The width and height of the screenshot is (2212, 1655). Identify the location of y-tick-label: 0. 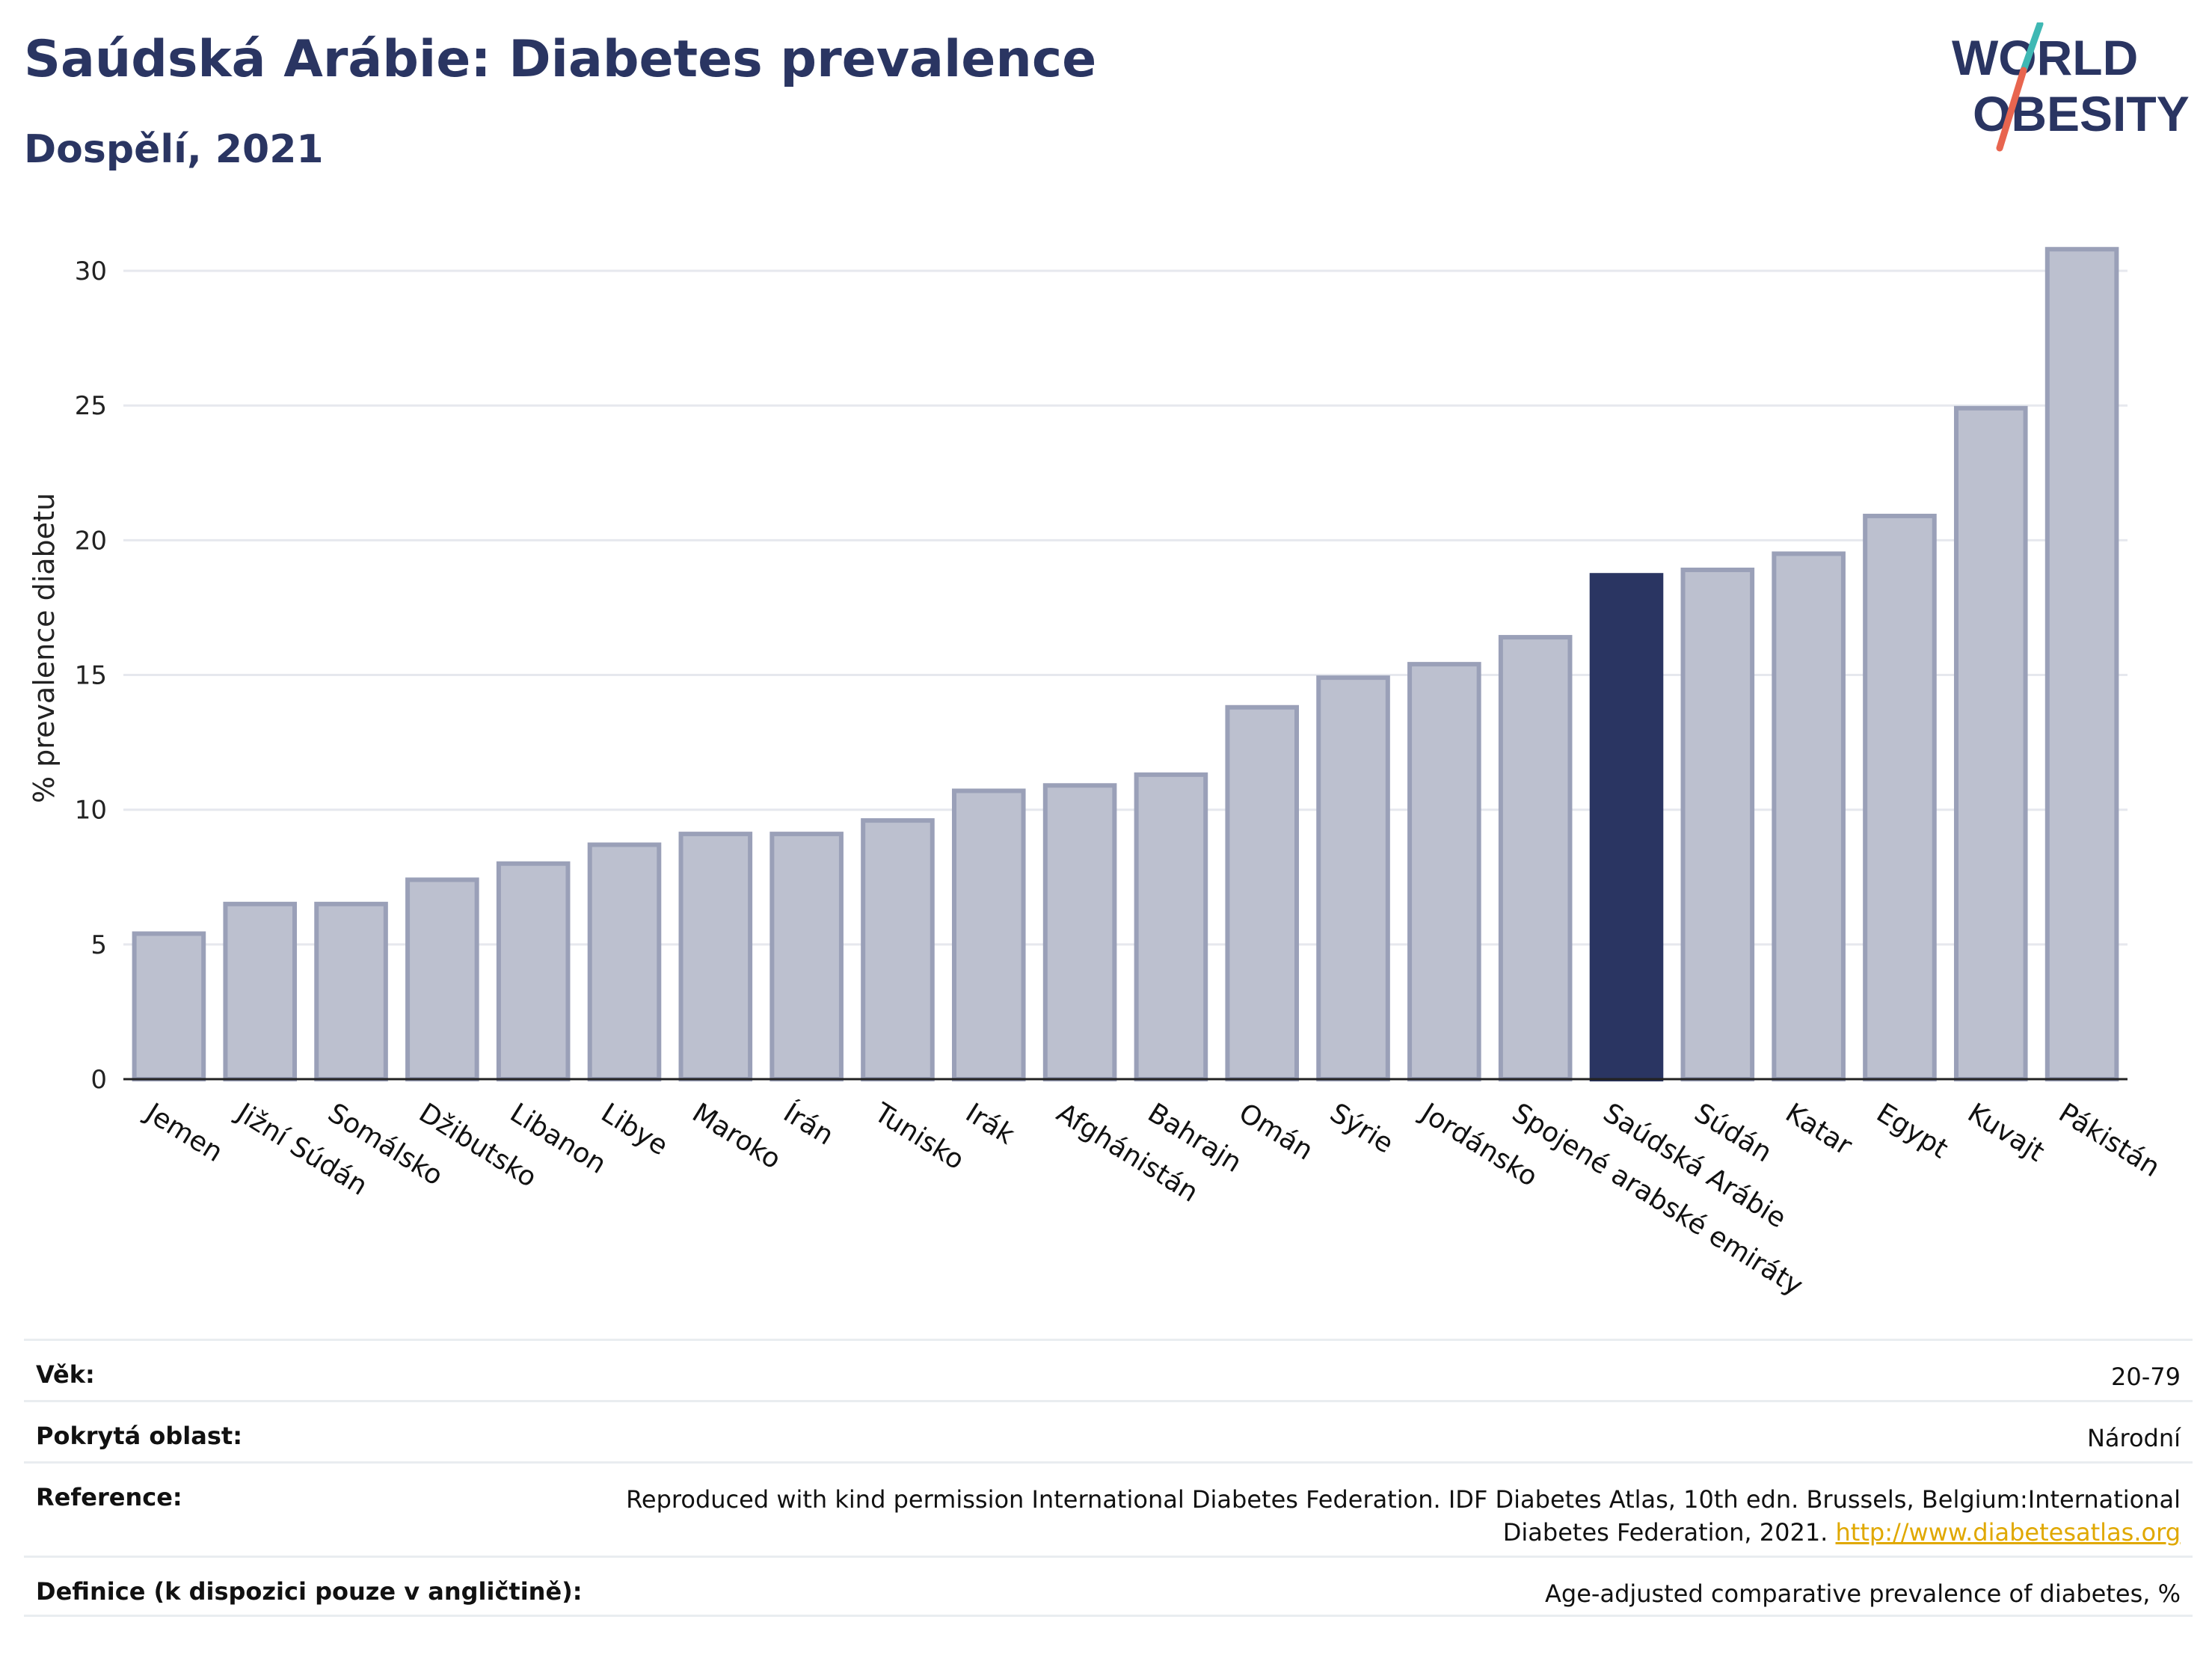
(98, 1080).